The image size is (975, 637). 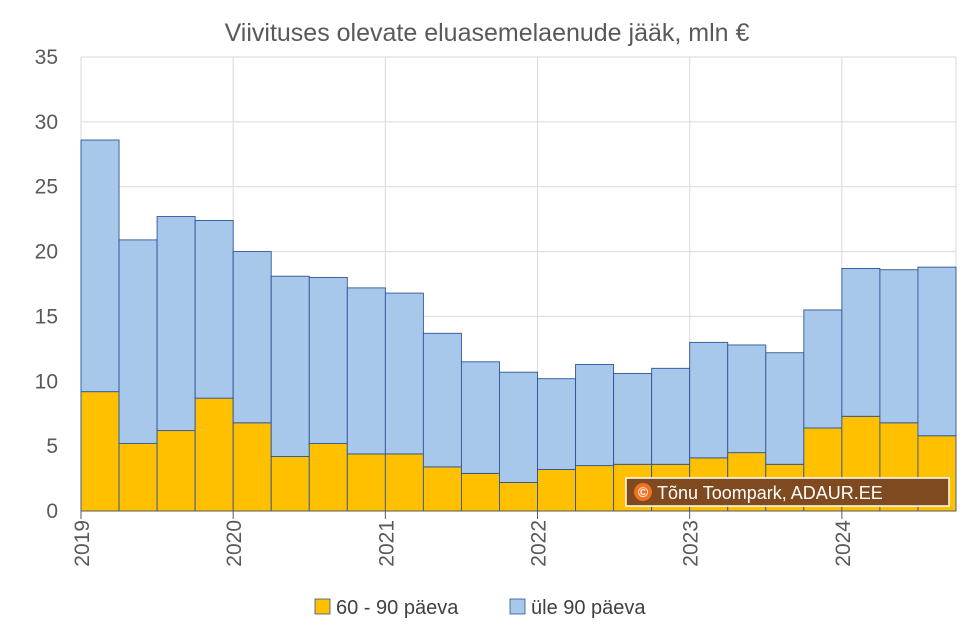 I want to click on y-tick-label: 10, so click(x=46, y=381).